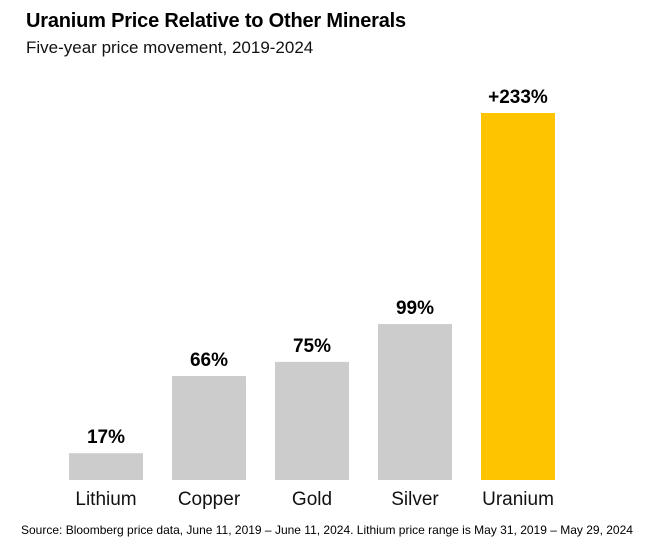  Describe the element at coordinates (518, 499) in the screenshot. I see `x-tick-label: Uranium` at that location.